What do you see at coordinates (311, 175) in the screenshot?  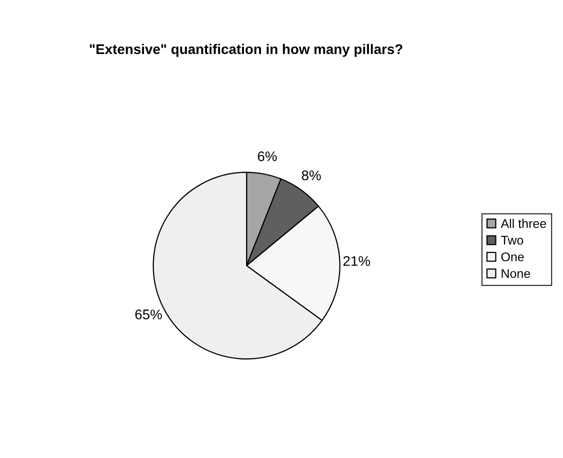 I see `data-label: 8%` at bounding box center [311, 175].